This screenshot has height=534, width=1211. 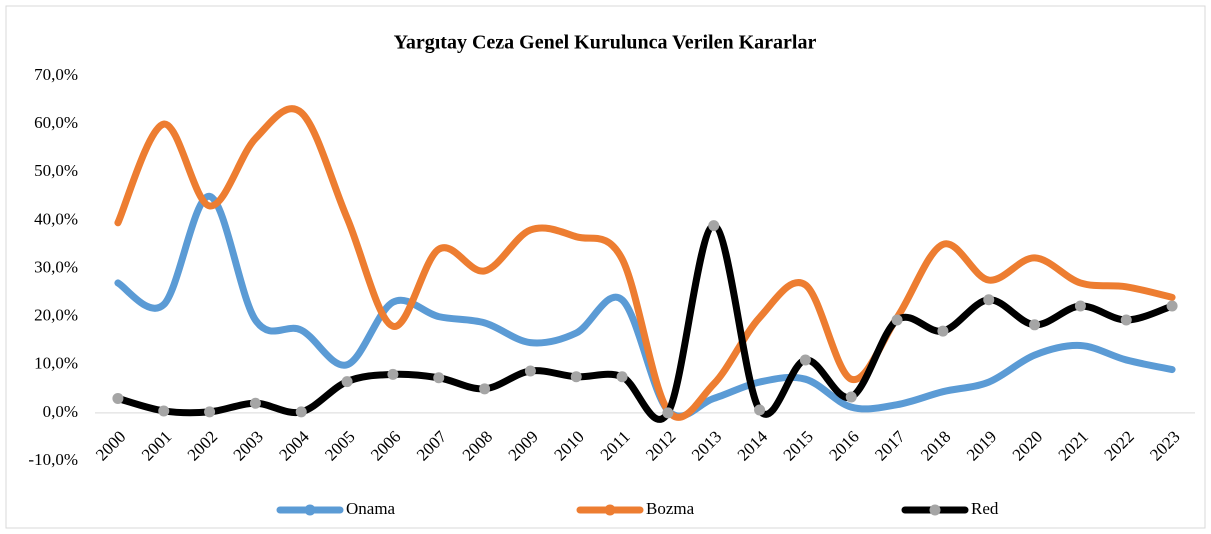 I want to click on y-tick-label: 30,0%, so click(x=56, y=266).